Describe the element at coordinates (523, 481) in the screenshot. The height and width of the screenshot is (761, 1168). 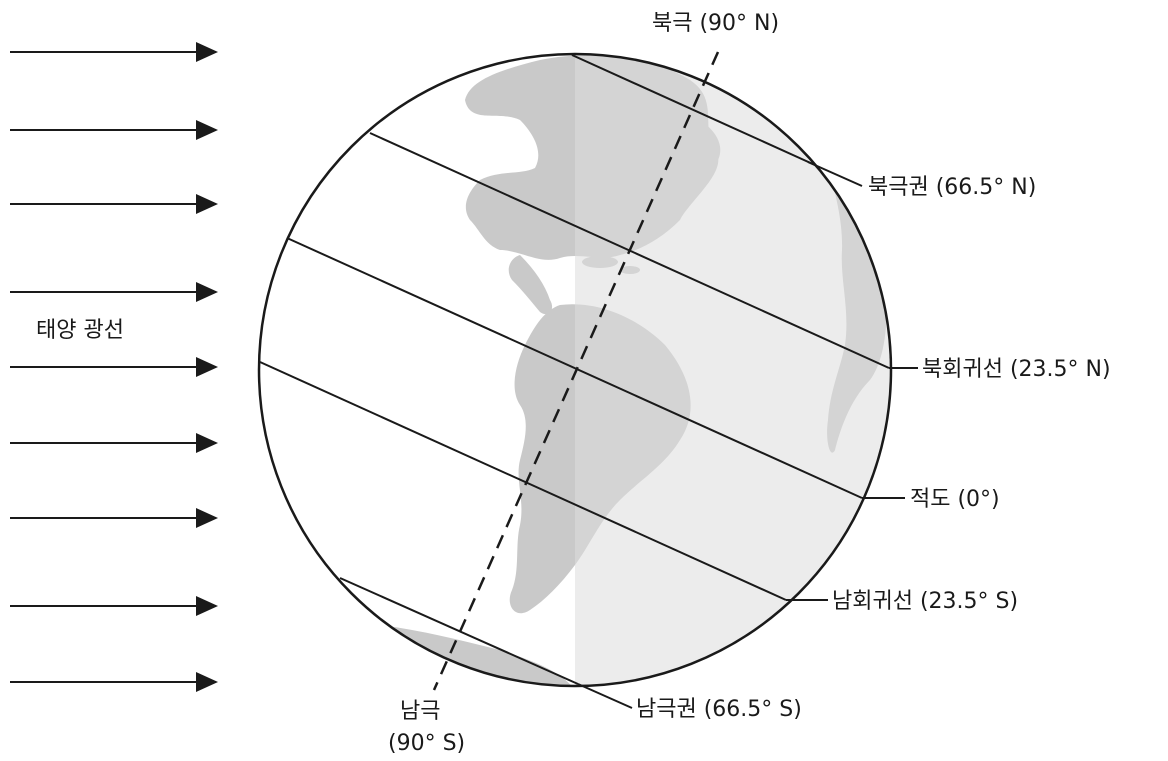
I see `tropic-capricorn-line` at that location.